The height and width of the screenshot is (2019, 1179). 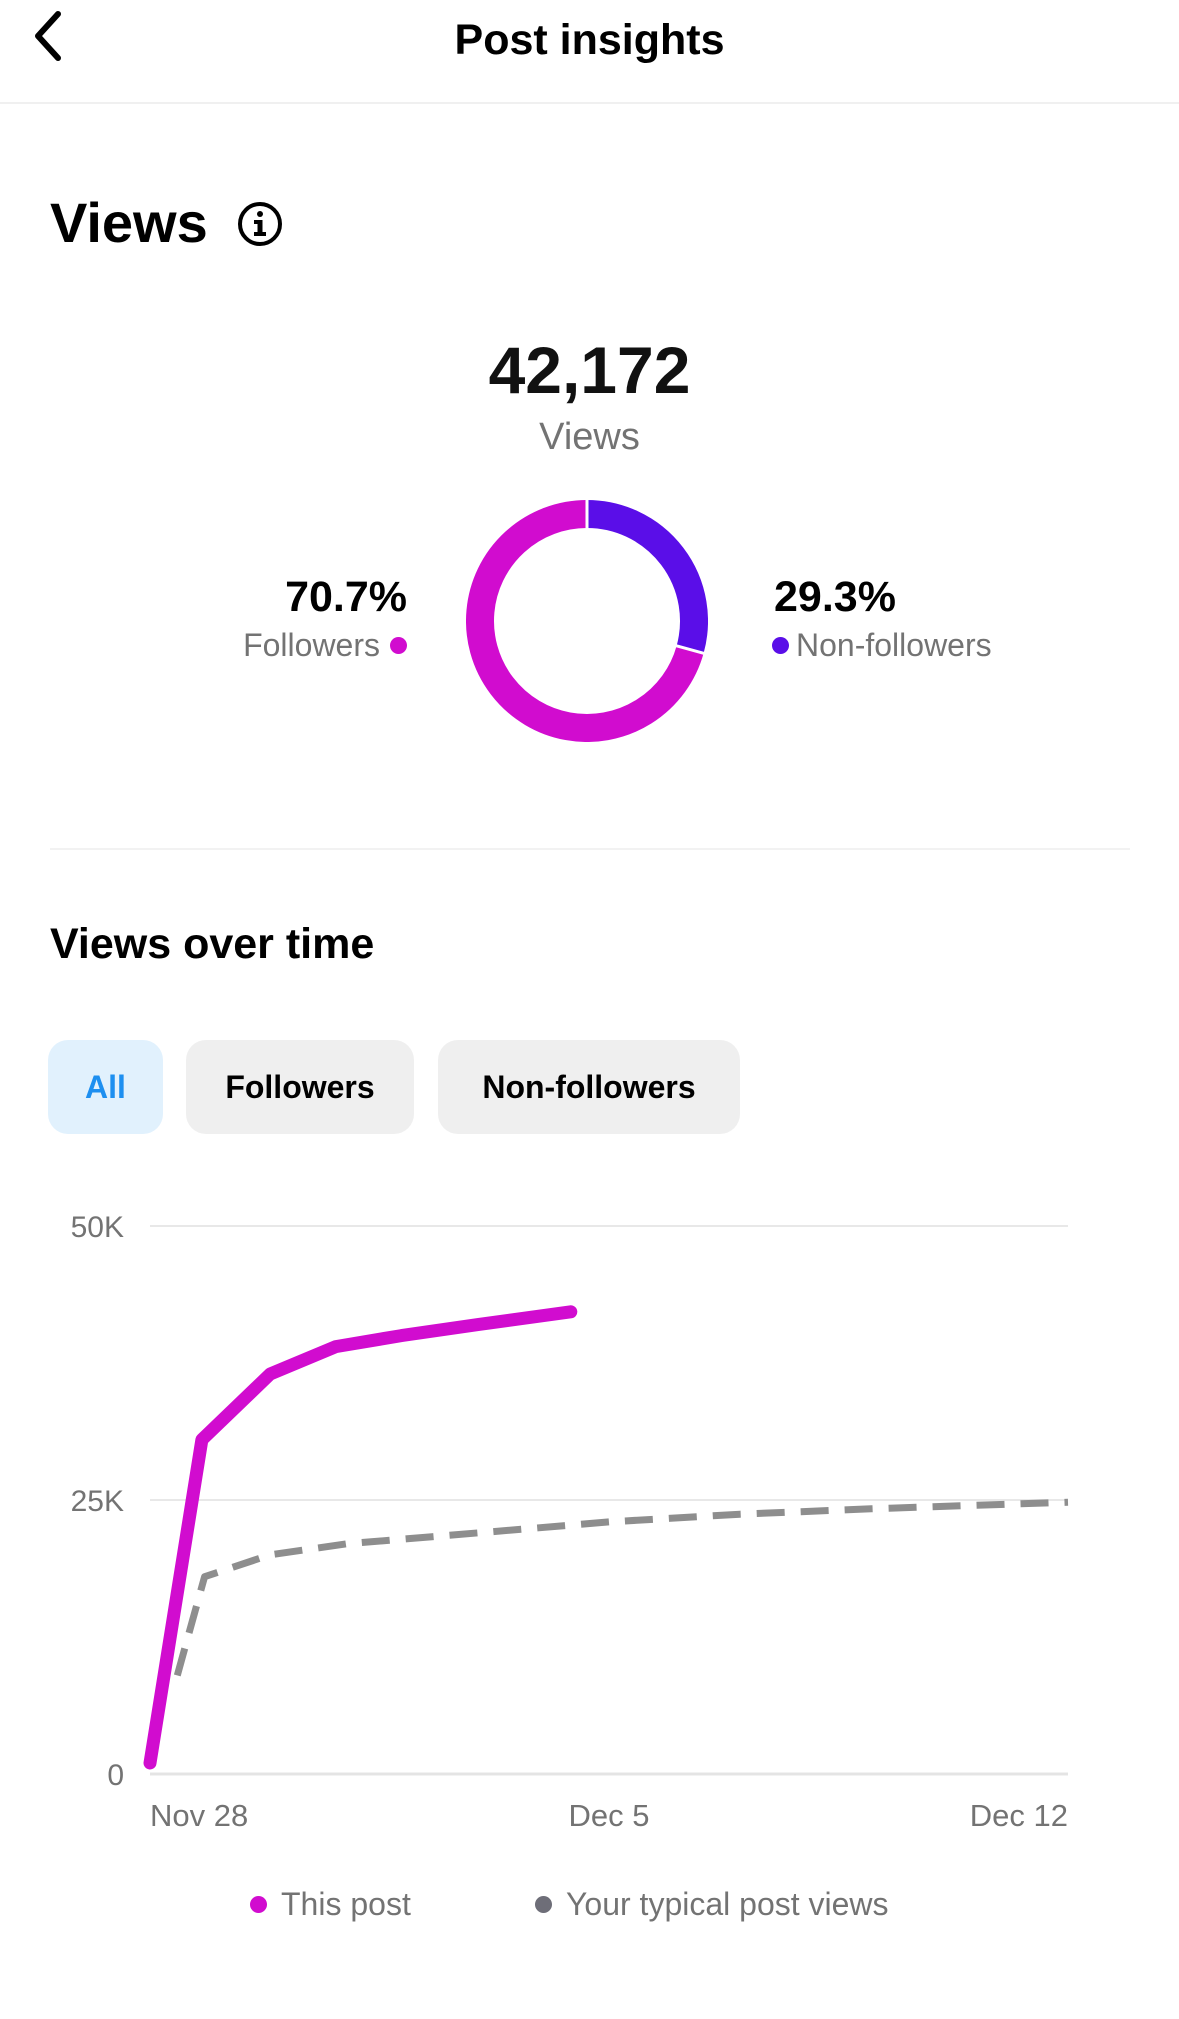 What do you see at coordinates (346, 597) in the screenshot?
I see `followers-percentage: 70.7%` at bounding box center [346, 597].